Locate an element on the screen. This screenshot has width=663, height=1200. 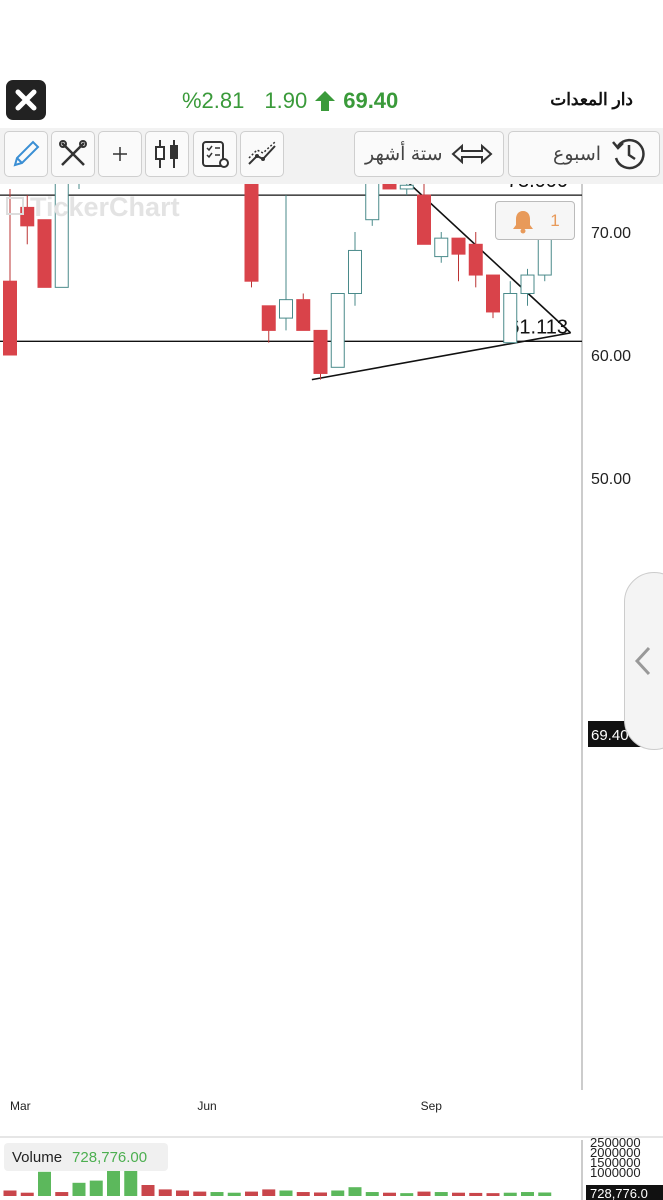
bell-icon is located at coordinates (523, 221).